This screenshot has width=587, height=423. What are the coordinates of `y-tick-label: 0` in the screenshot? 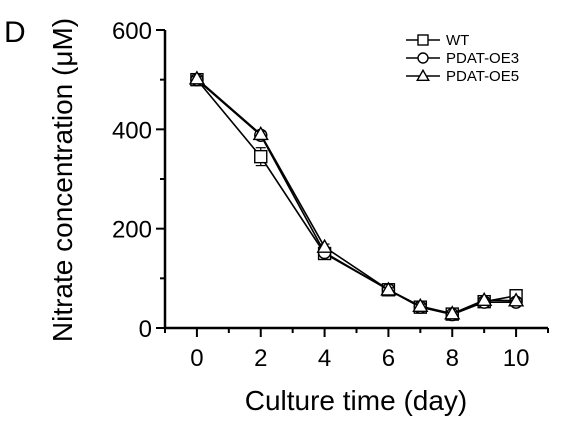 It's located at (145, 329).